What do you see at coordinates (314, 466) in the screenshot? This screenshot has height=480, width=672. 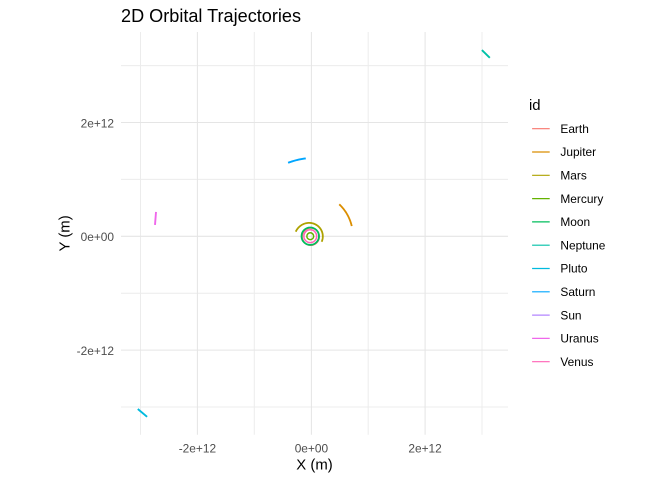 I see `svg-text: X (m)` at bounding box center [314, 466].